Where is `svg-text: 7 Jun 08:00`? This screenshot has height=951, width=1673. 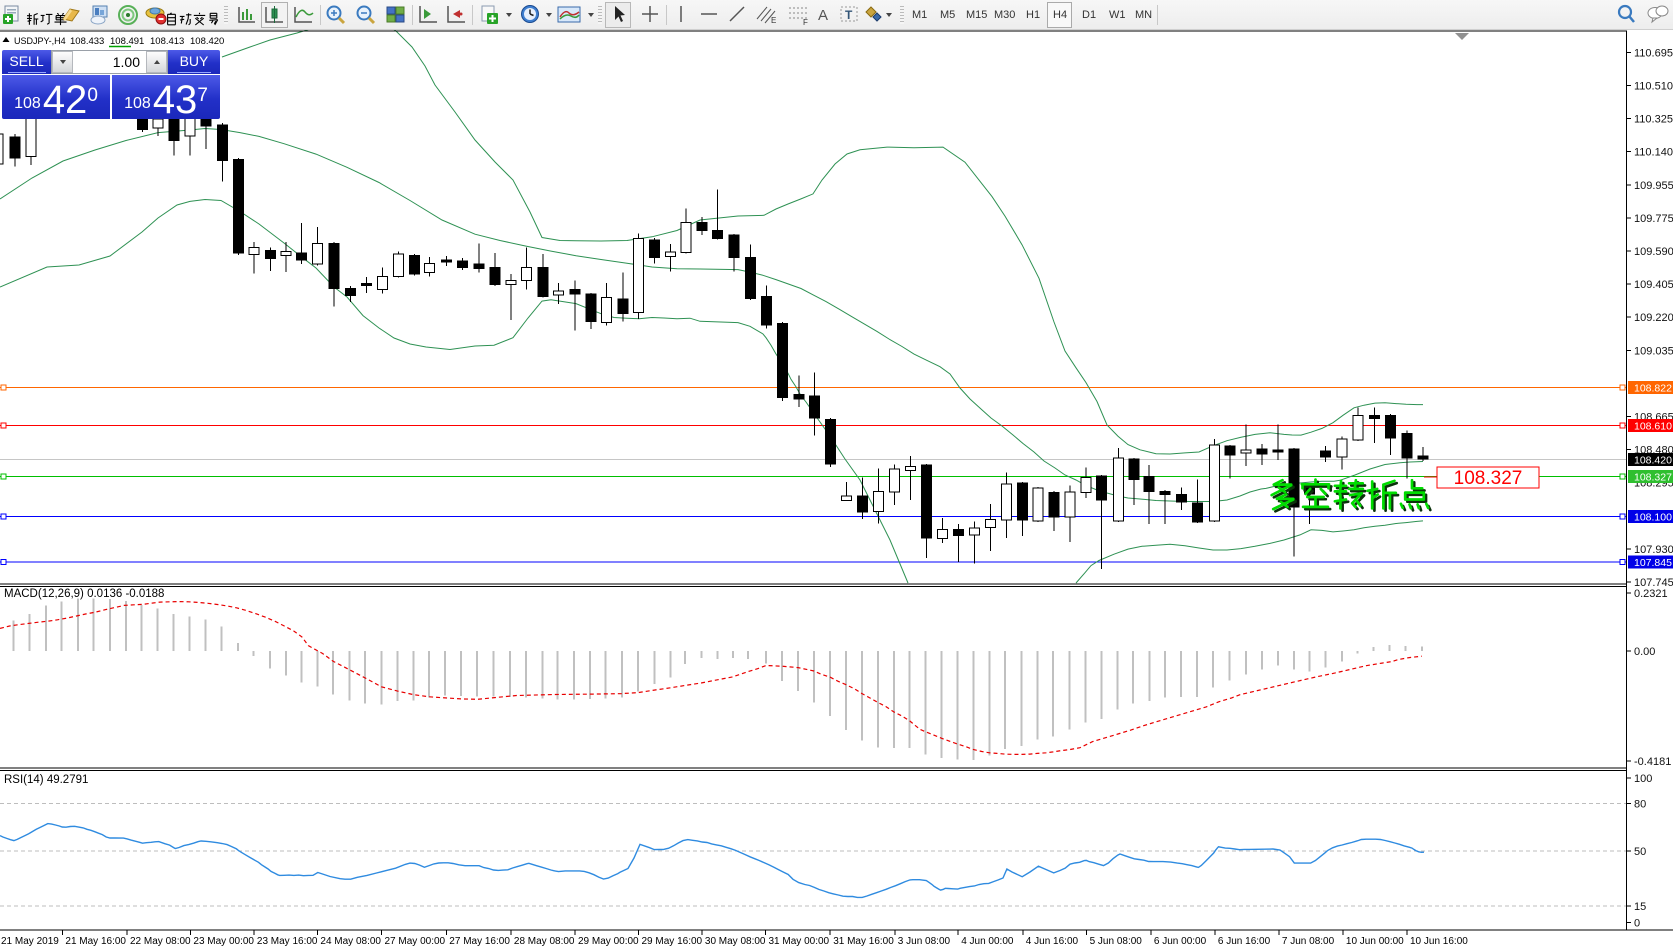
svg-text: 7 Jun 08:00 is located at coordinates (1308, 941).